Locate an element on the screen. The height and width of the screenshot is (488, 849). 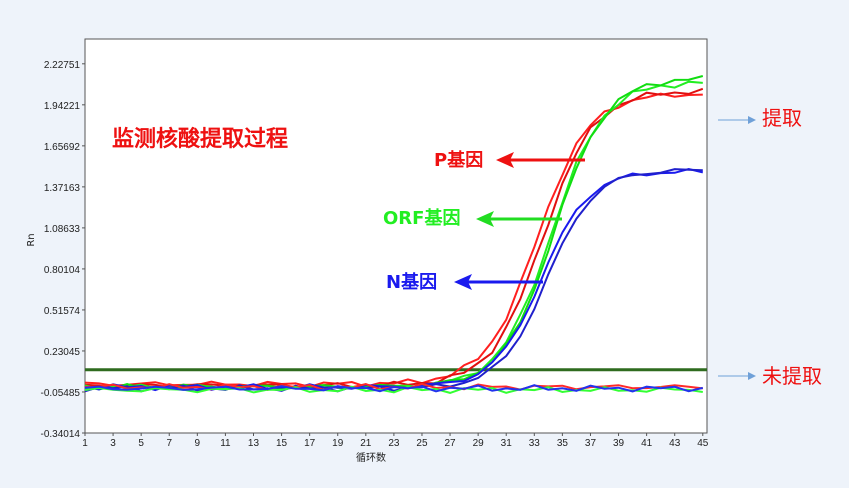
x-tick-label: 37 is located at coordinates (591, 443).